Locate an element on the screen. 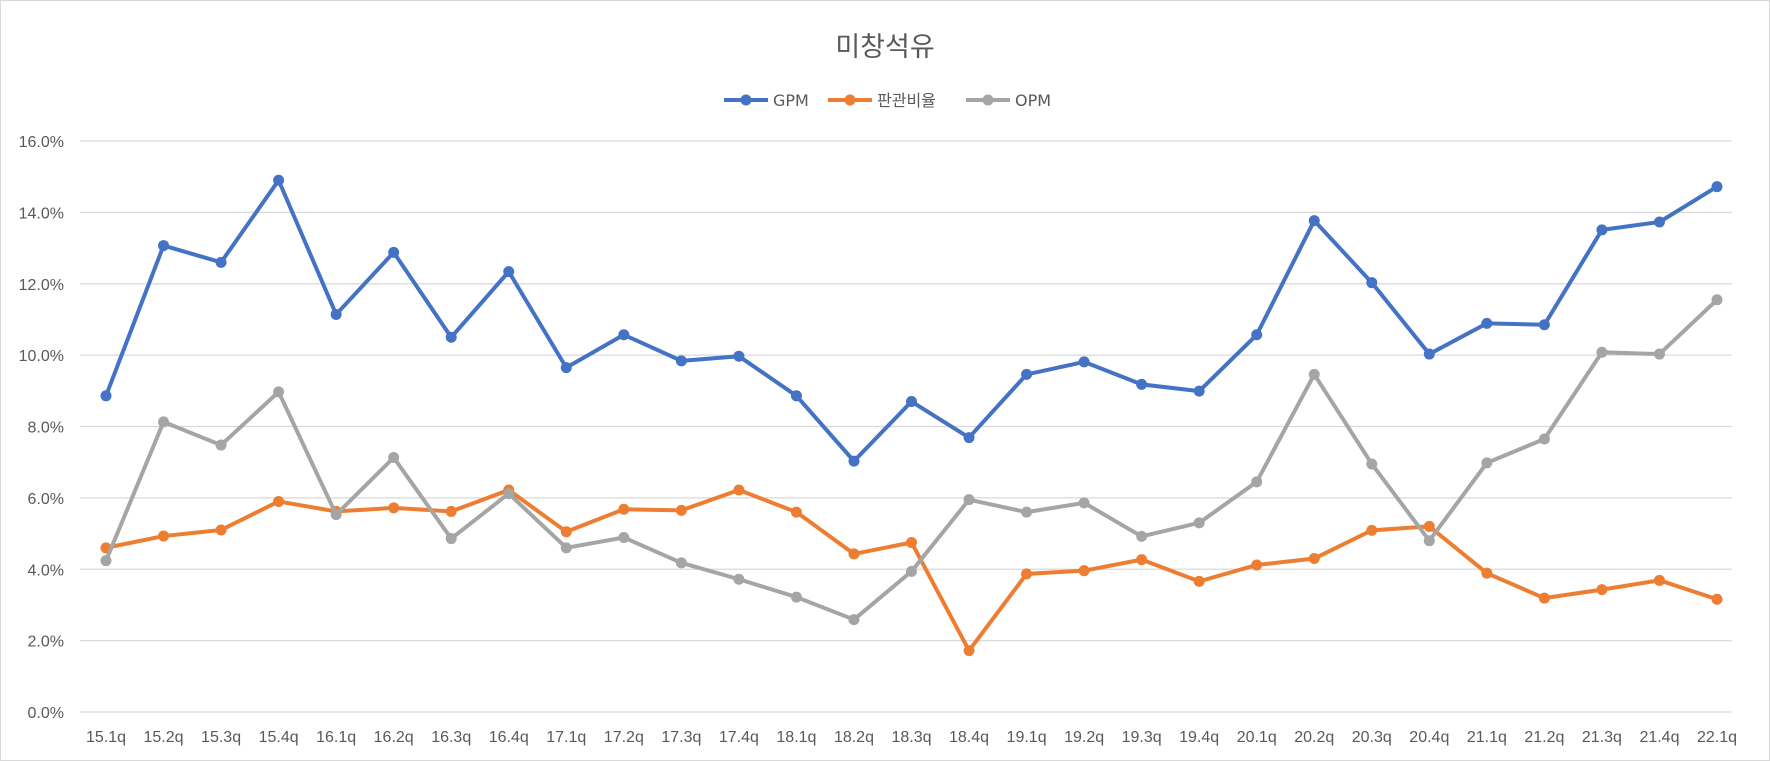  x-tick-label: 22.1q is located at coordinates (1717, 737).